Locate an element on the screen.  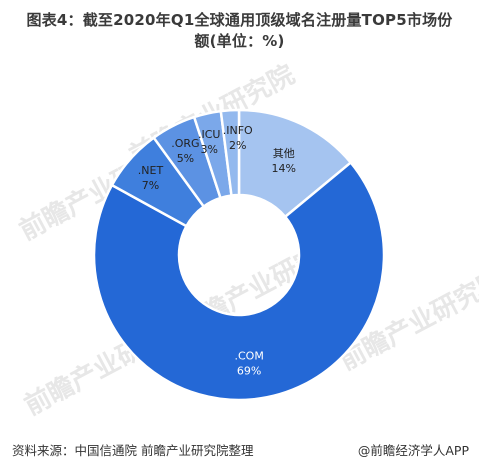
brand-credit: @前瞻经济学人APP is located at coordinates (413, 450).